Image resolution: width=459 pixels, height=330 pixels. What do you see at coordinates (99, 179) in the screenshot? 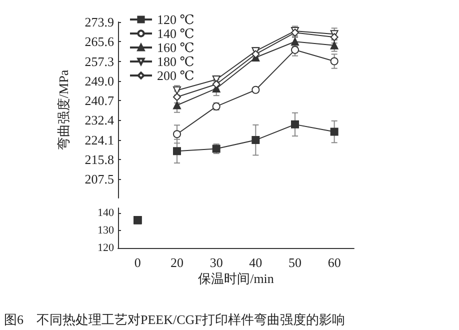
I see `y-tick-label: 207.5` at bounding box center [99, 179].